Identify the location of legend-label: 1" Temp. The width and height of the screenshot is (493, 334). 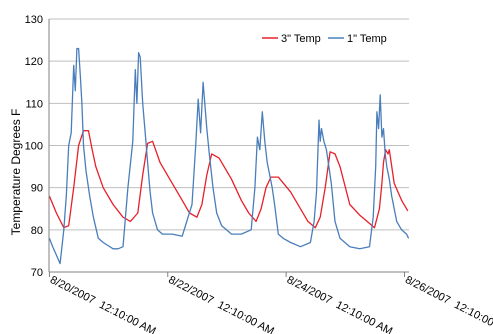
(367, 39).